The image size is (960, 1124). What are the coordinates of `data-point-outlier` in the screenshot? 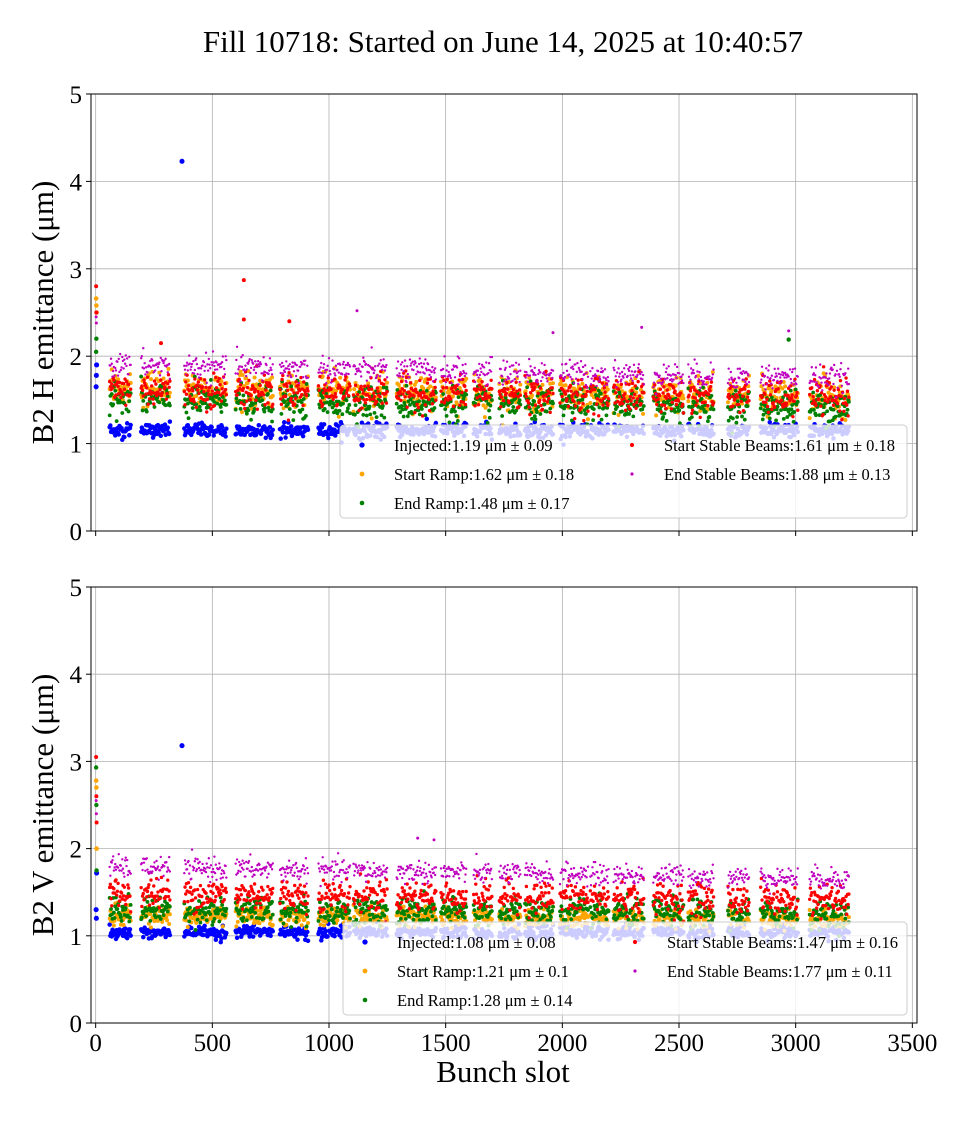 It's located at (553, 332).